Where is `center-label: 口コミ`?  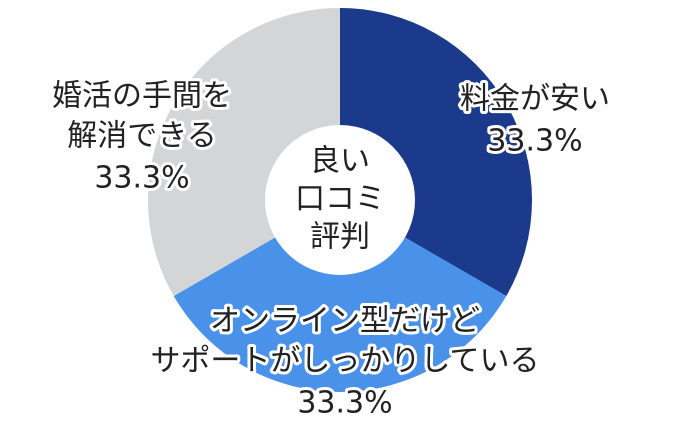
center-label: 口コミ is located at coordinates (340, 199).